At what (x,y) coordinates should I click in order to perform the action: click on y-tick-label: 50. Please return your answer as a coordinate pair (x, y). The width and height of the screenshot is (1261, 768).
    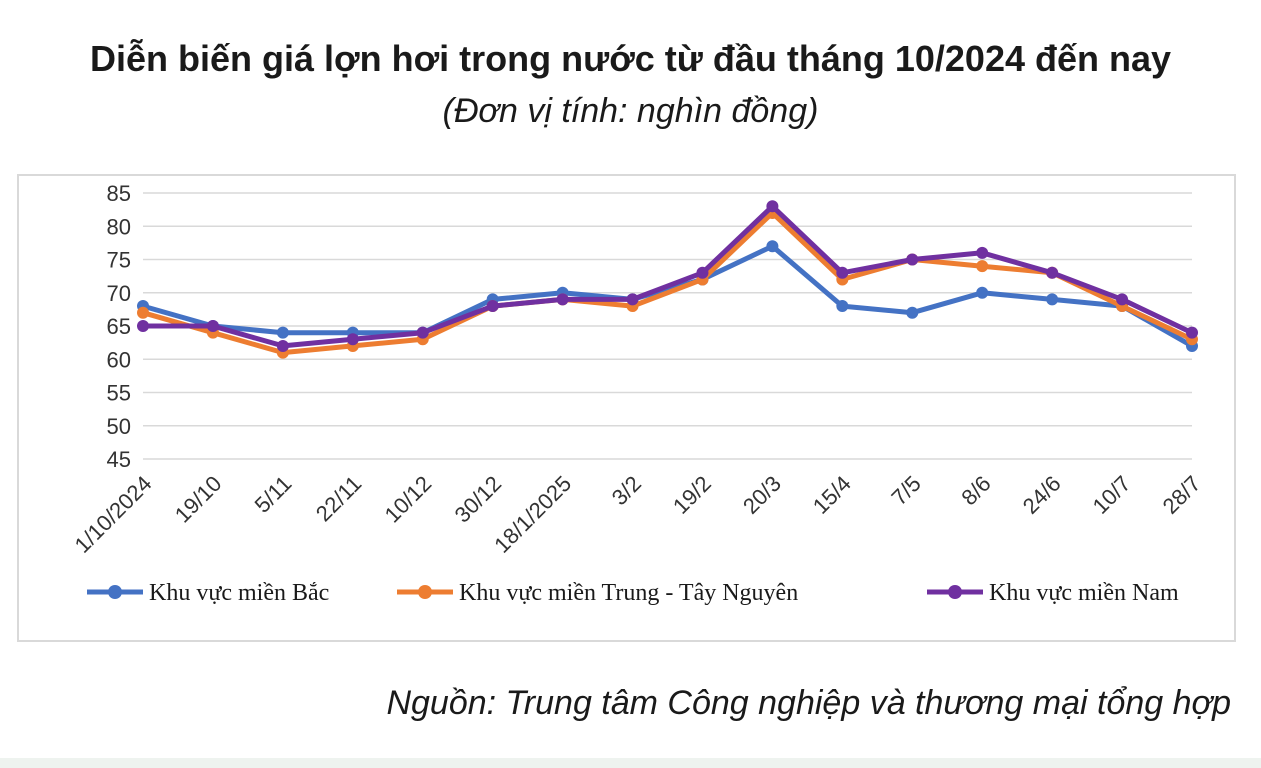
    Looking at the image, I should click on (119, 426).